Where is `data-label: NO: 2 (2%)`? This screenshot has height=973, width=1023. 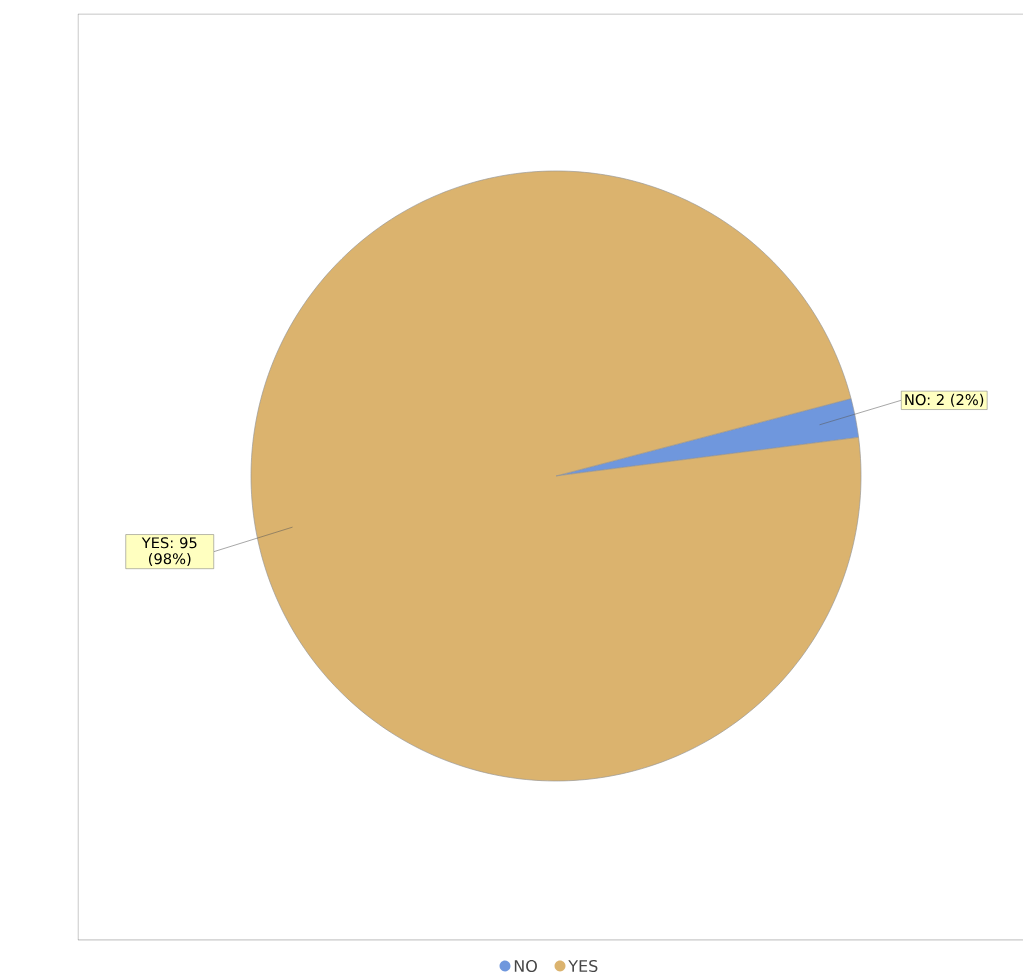 data-label: NO: 2 (2%) is located at coordinates (944, 400).